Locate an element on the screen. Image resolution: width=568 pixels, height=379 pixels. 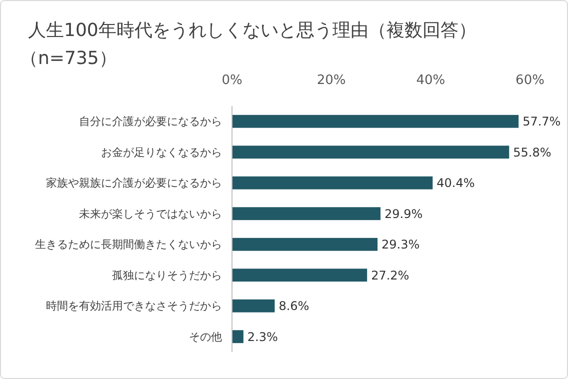
x-tick-label: 20% is located at coordinates (331, 80).